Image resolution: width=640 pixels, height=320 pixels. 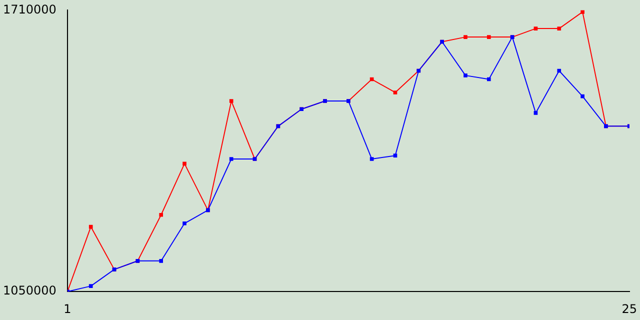 I want to click on x-tick-label: 1, so click(x=68, y=309).